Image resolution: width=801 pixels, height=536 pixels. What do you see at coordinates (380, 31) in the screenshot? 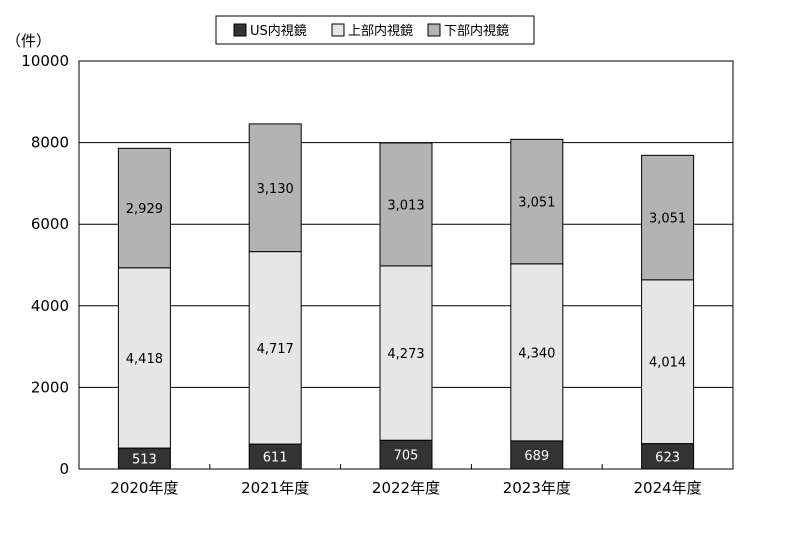
I see `legend-label: 上部内視鏡` at bounding box center [380, 31].